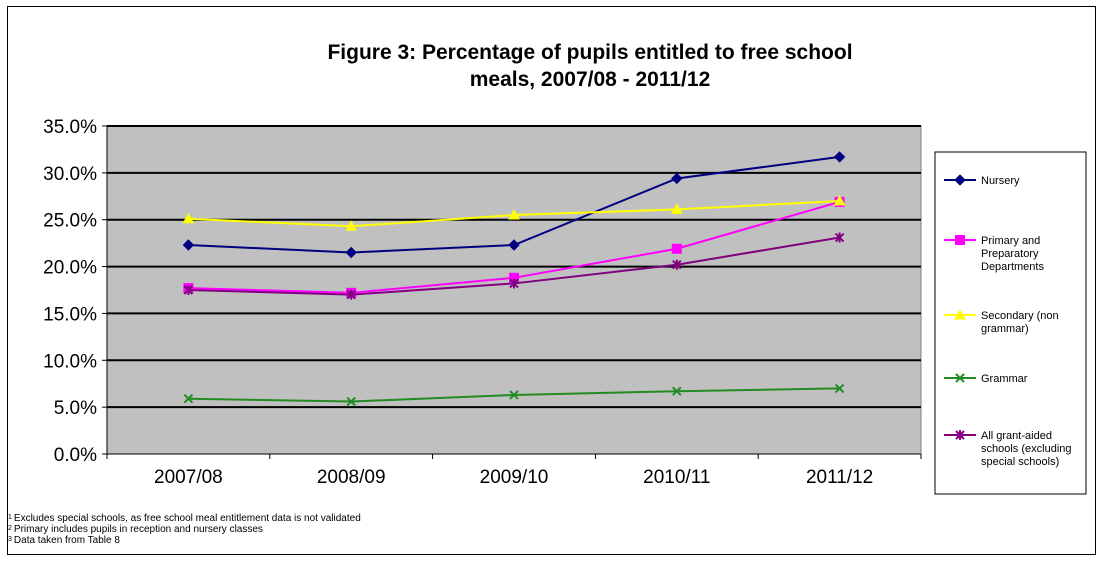 This screenshot has height=561, width=1103. Describe the element at coordinates (75, 408) in the screenshot. I see `y-tick-label: 5.0%` at that location.